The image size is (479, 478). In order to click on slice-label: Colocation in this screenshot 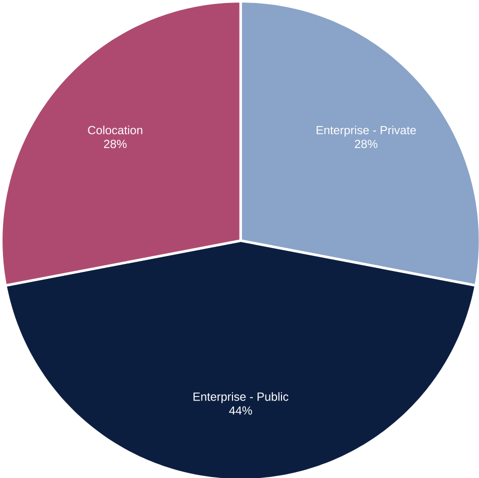, I will do `click(115, 130)`.